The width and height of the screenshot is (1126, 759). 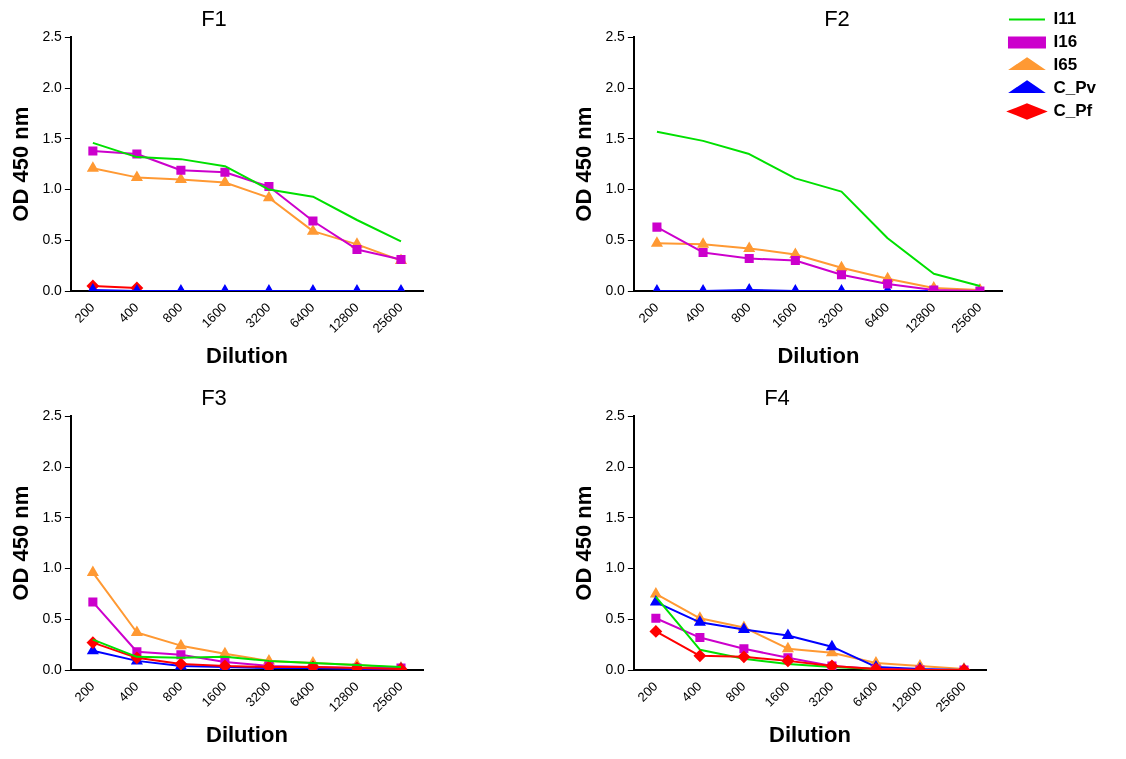 What do you see at coordinates (1065, 19) in the screenshot?
I see `legend-label: I11` at bounding box center [1065, 19].